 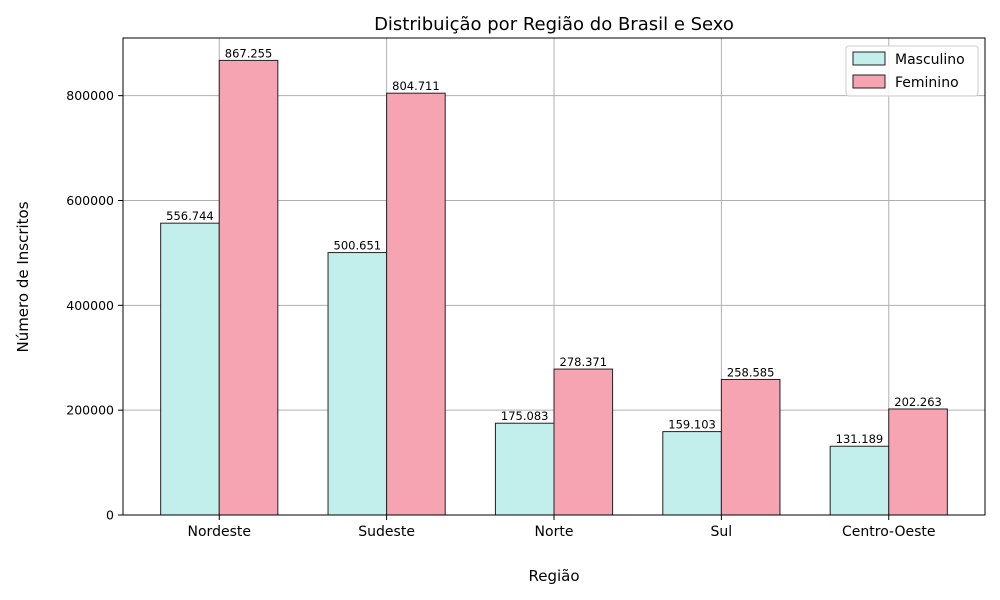 I want to click on x-tick-label: Sul, so click(x=722, y=532).